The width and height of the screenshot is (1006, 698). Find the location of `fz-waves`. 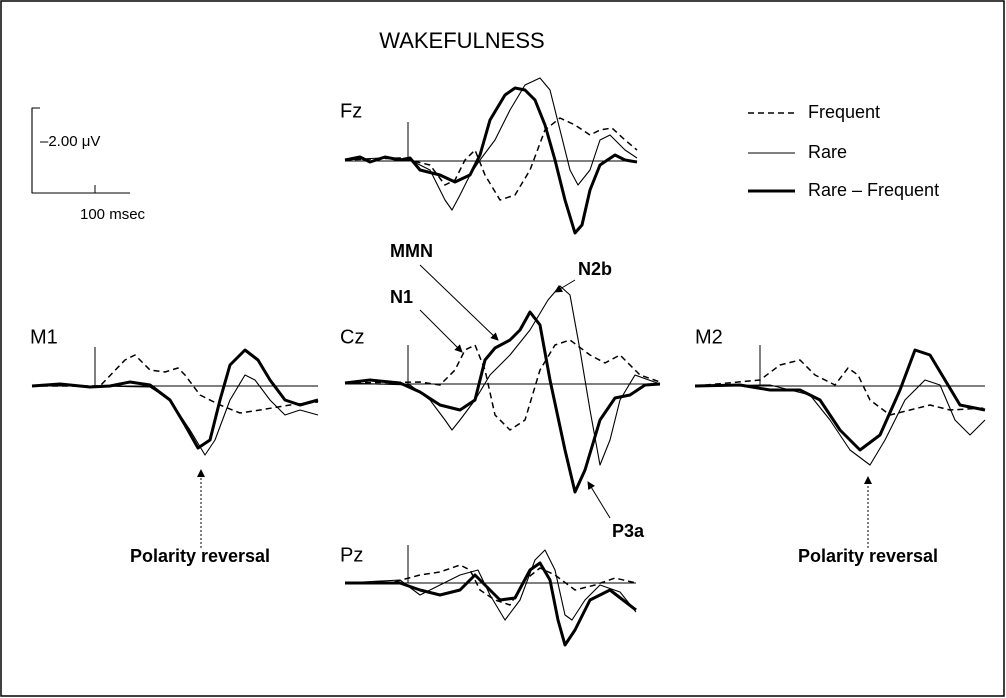

fz-waves is located at coordinates (491, 156).